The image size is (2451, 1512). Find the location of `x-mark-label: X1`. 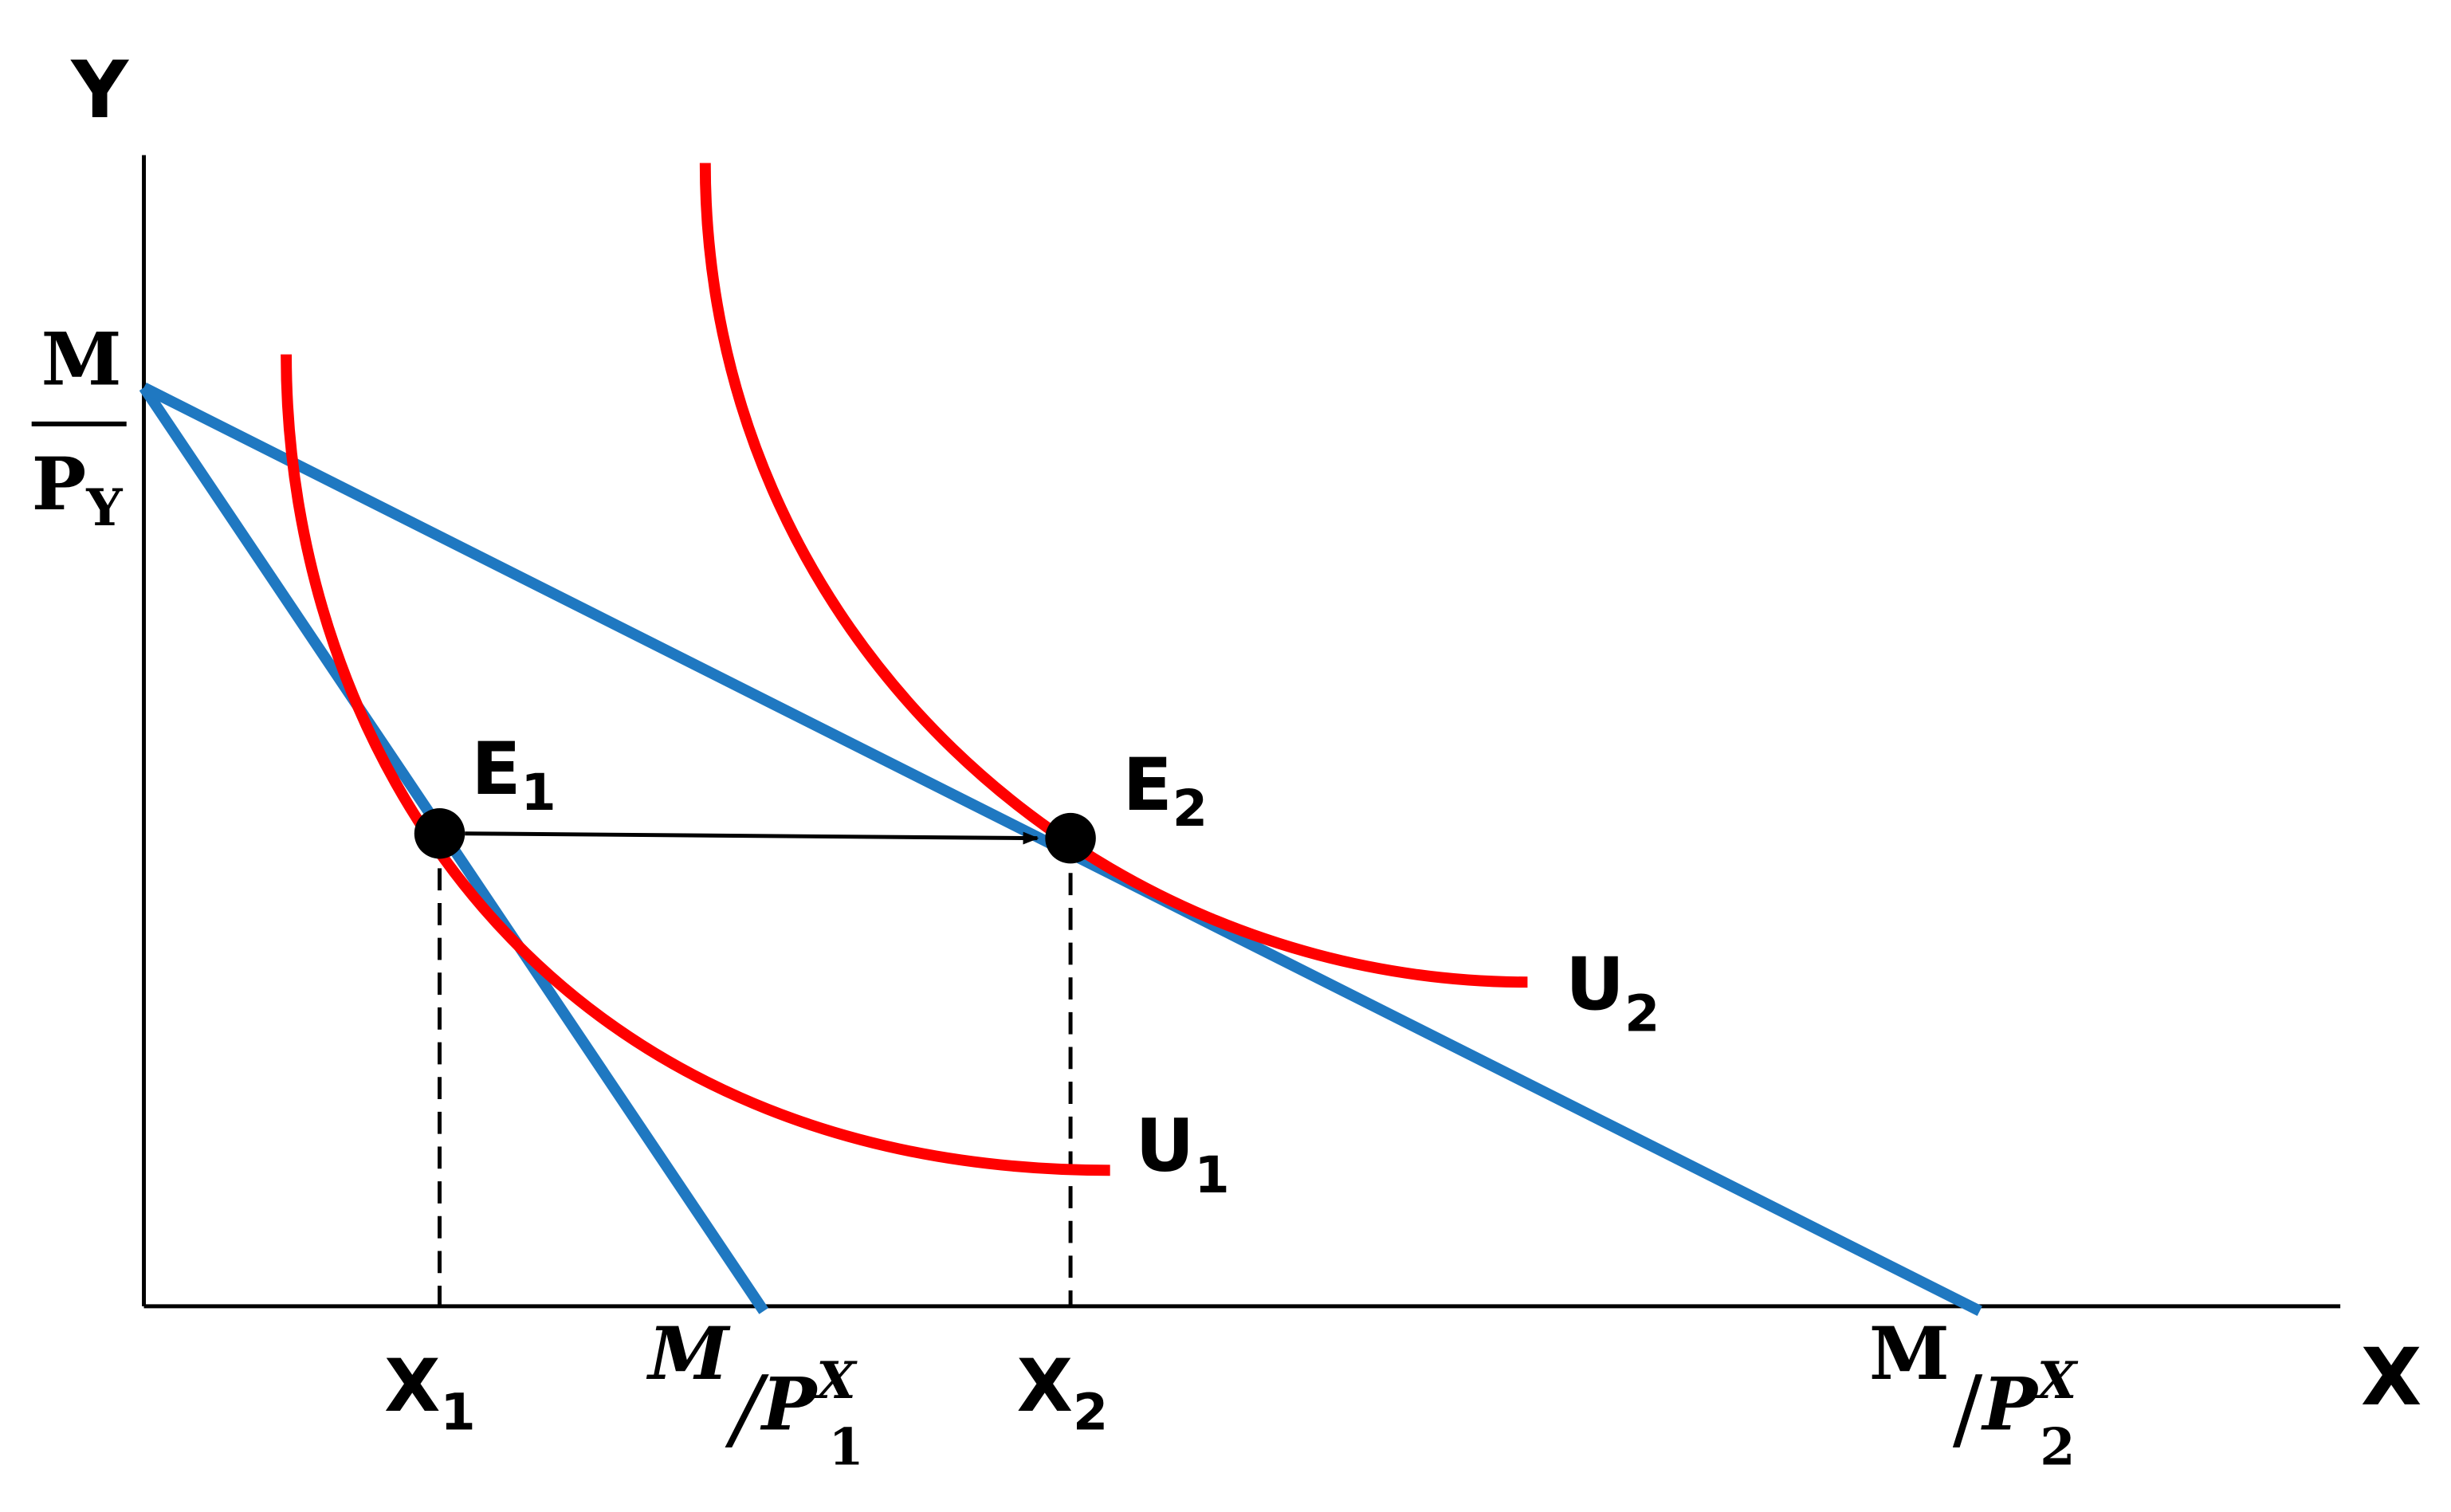

x-mark-label: X1 is located at coordinates (430, 1392).